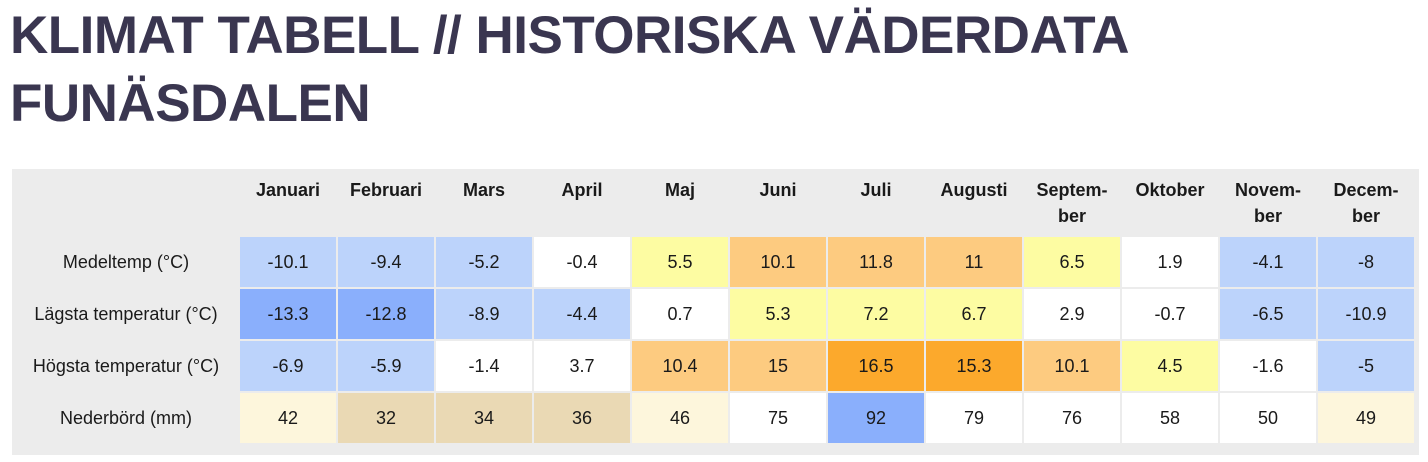 The image size is (1428, 462). I want to click on month-header-oktober: Oktober, so click(1170, 203).